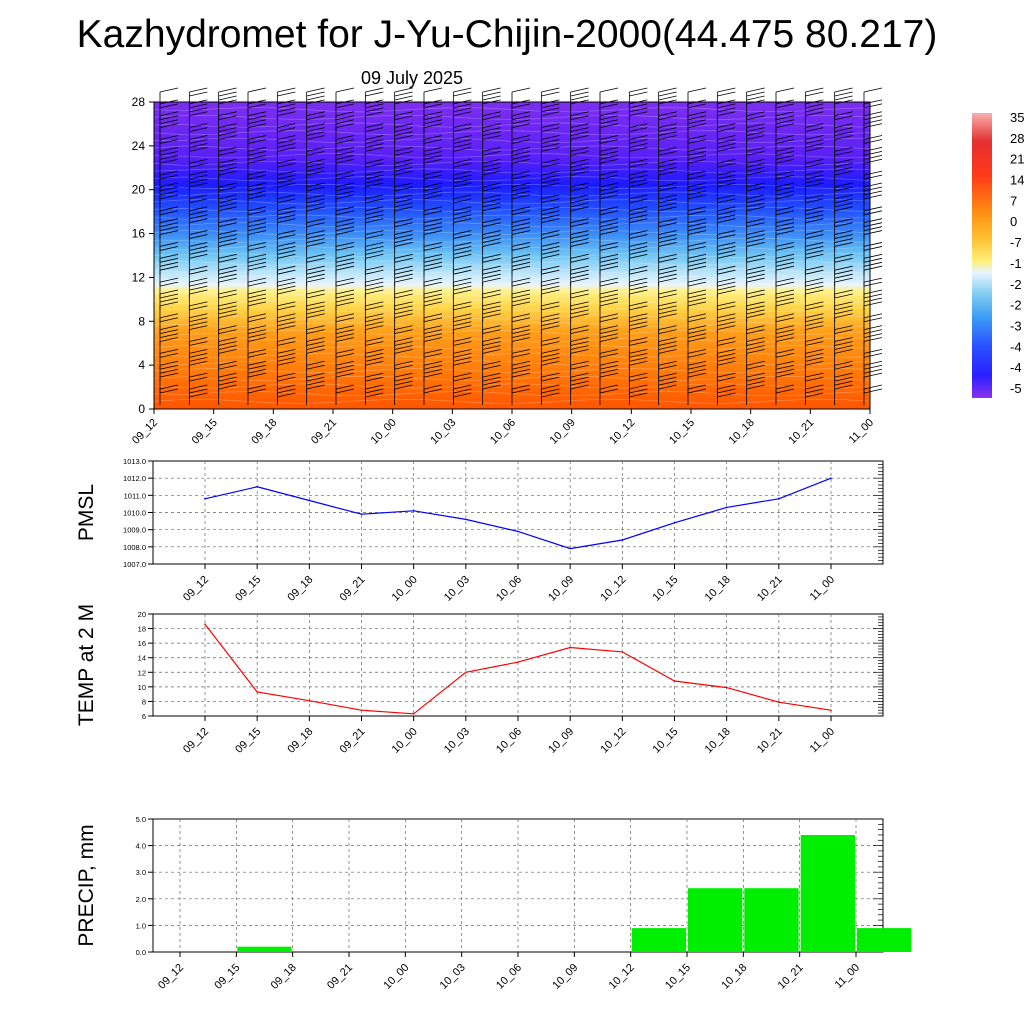  I want to click on colorbar-label: 0, so click(1013, 221).